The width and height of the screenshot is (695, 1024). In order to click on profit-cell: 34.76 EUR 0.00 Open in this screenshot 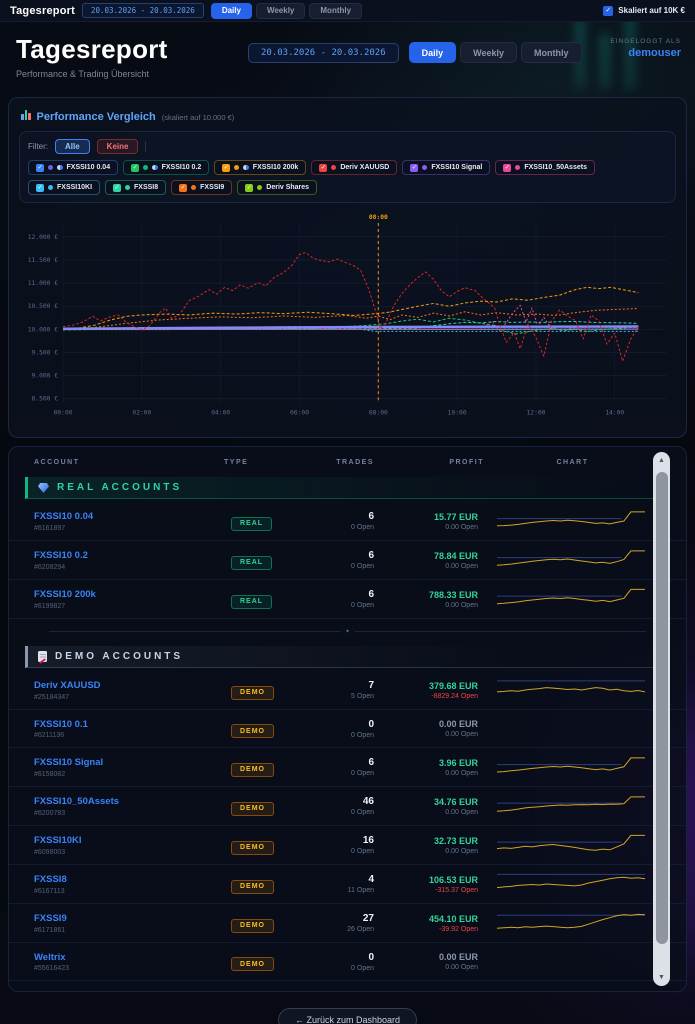, I will do `click(429, 806)`.